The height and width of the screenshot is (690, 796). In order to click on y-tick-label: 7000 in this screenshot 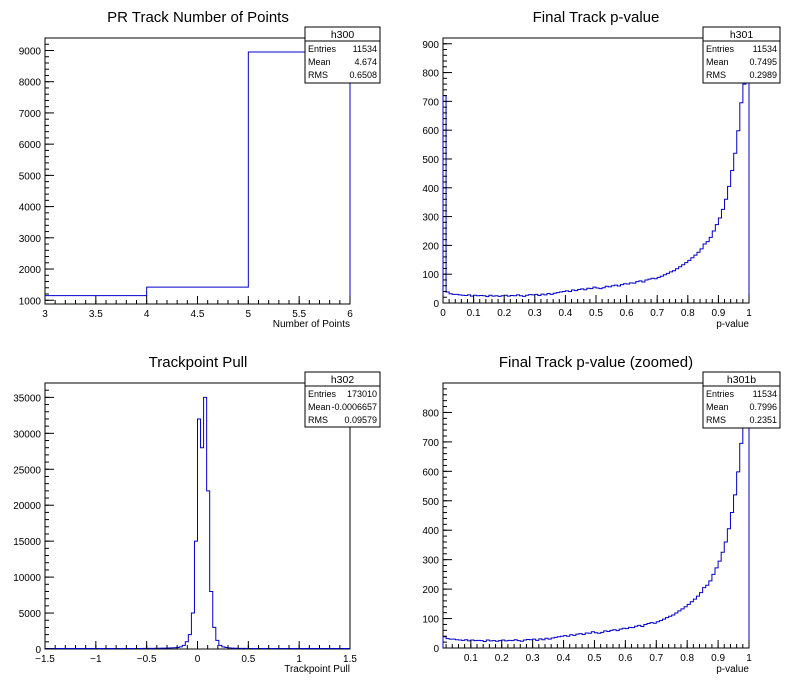, I will do `click(30, 114)`.